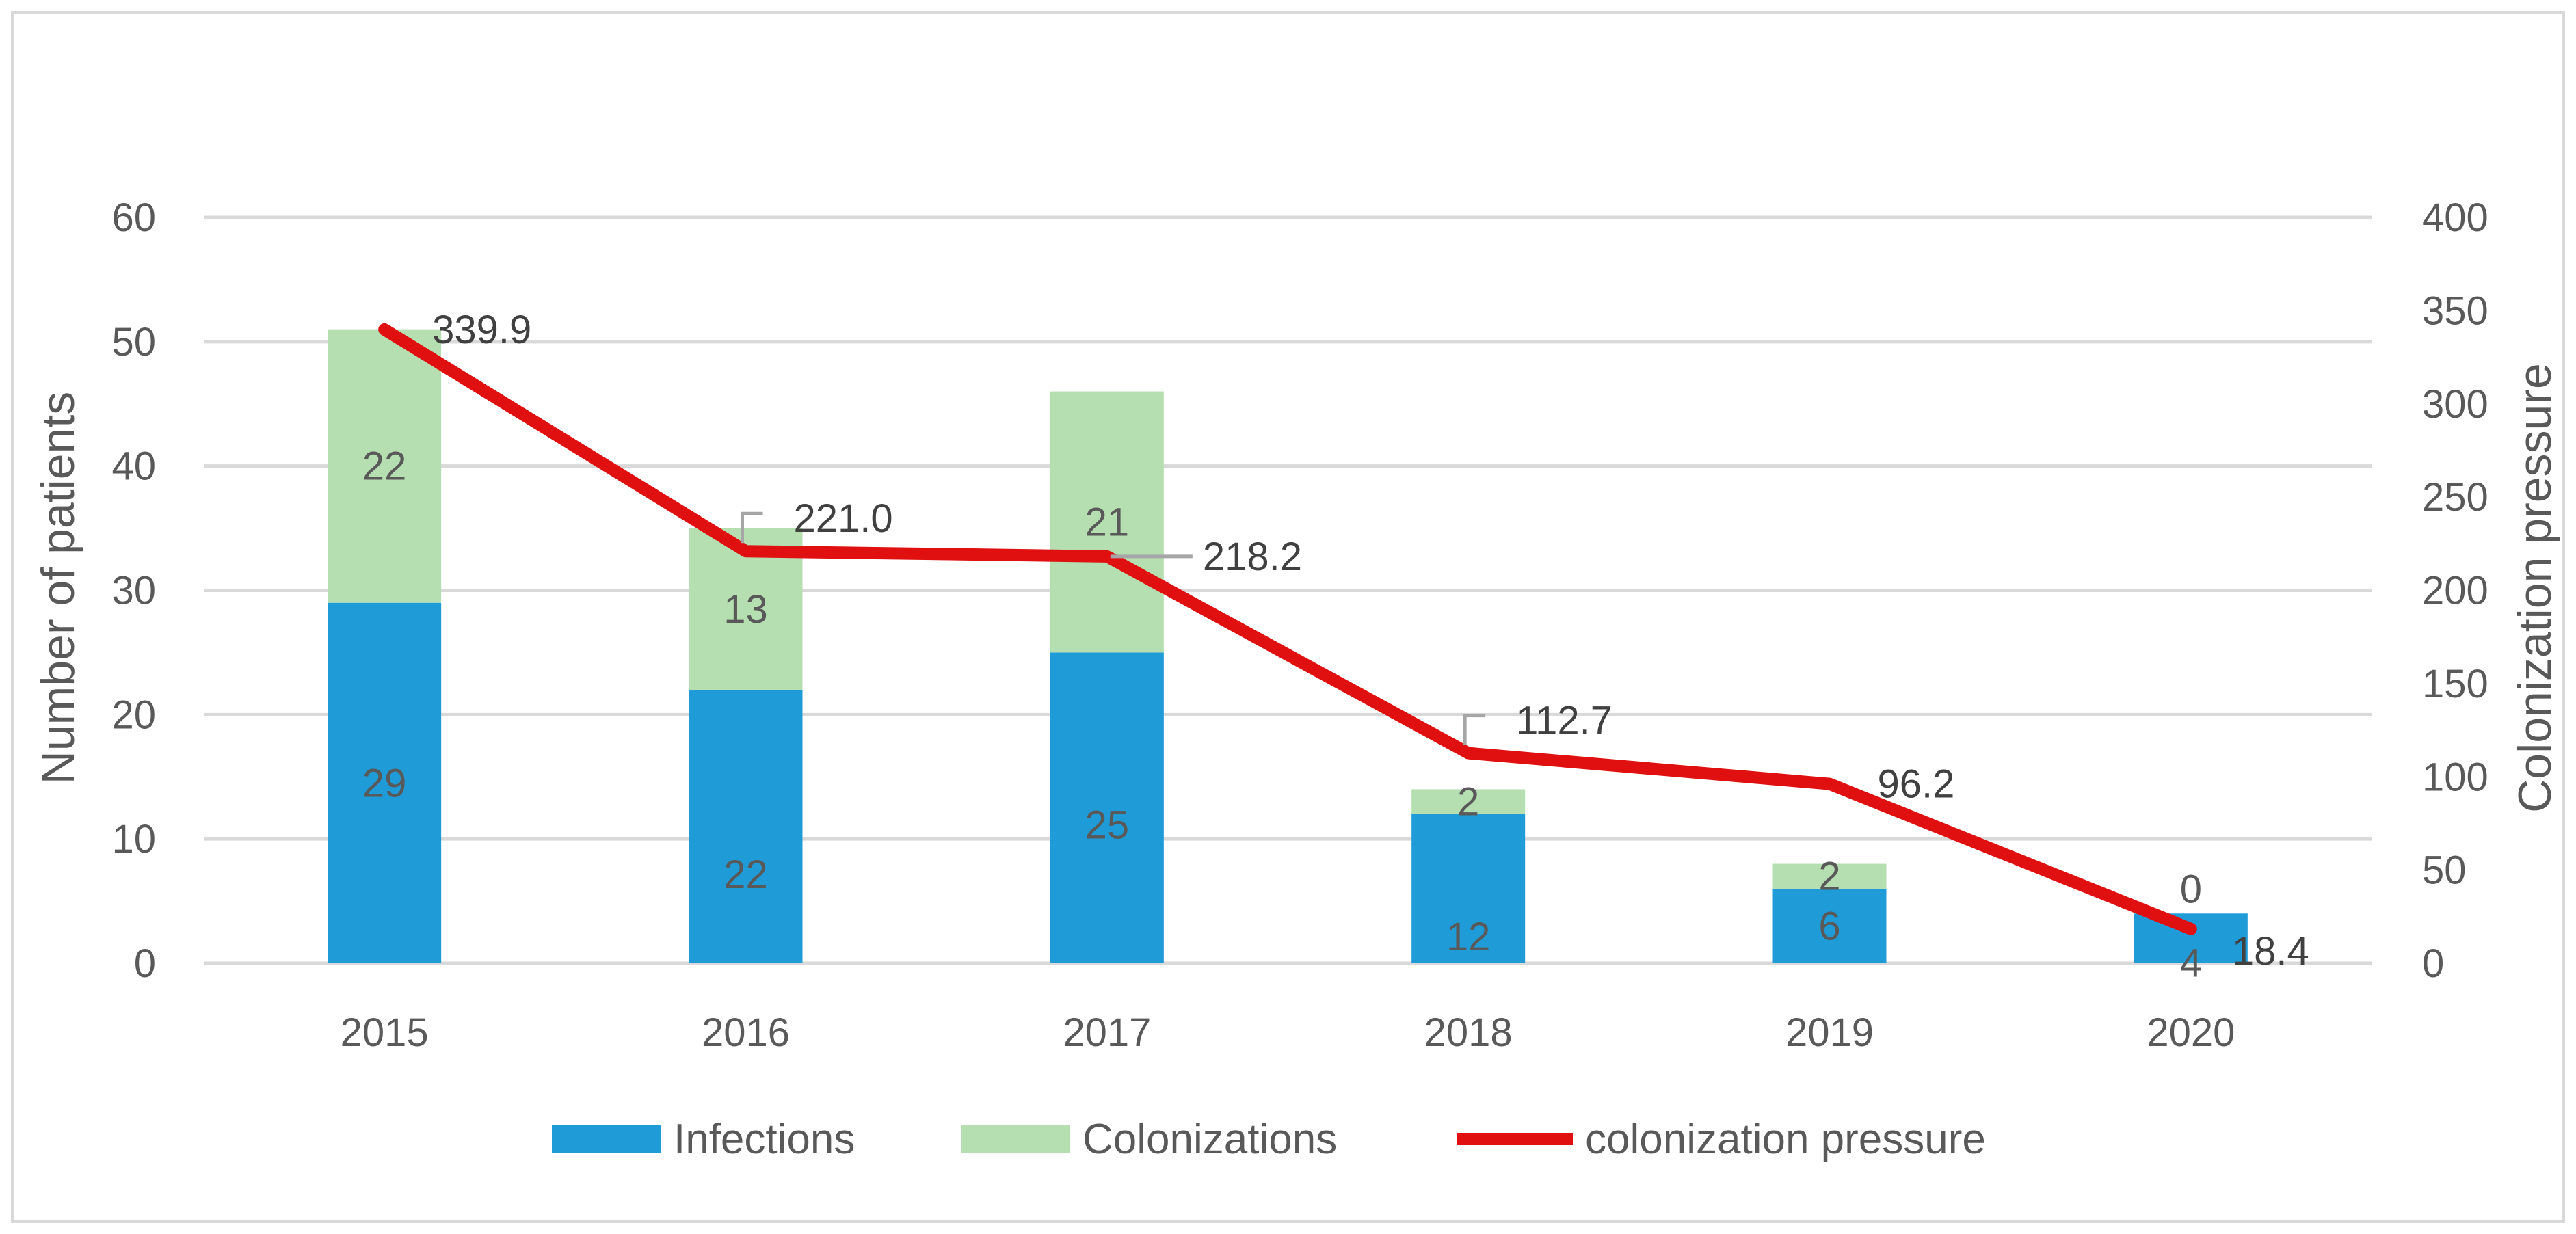  I want to click on bar-colonizations-2017, so click(1107, 522).